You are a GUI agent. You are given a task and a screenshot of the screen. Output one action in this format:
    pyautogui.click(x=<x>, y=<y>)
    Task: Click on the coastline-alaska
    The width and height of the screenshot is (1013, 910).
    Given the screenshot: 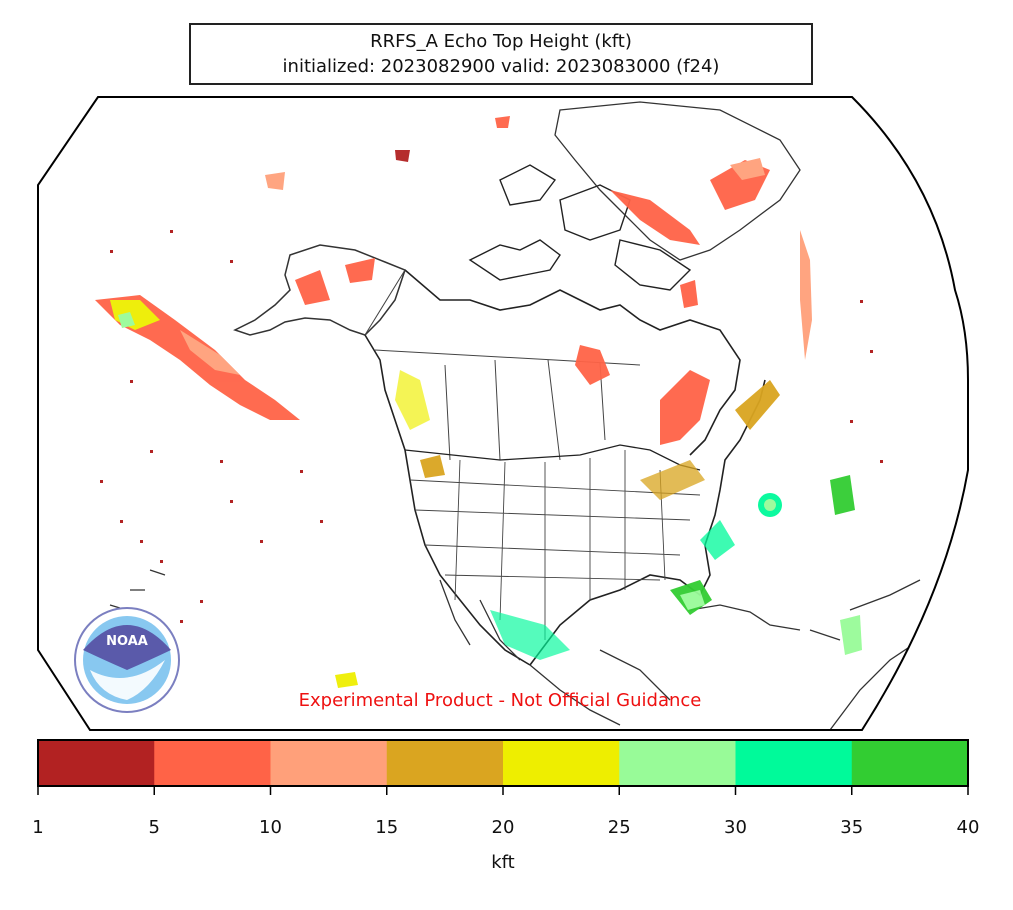 What is the action you would take?
    pyautogui.click(x=319, y=290)
    